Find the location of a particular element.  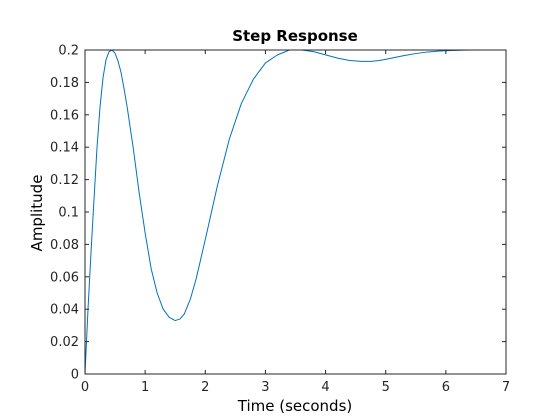

y-tick-label: 0 is located at coordinates (75, 375).